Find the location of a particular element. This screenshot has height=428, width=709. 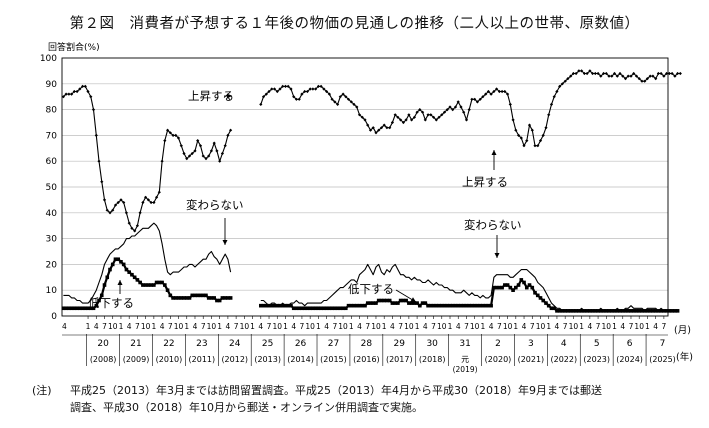

x-year-western-label: (2019) is located at coordinates (465, 369).